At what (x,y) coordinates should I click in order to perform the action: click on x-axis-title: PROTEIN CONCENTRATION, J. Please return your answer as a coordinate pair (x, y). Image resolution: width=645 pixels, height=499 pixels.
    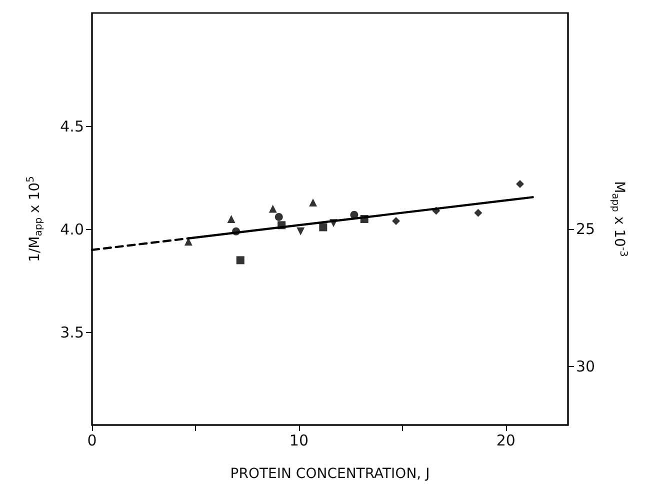
    Looking at the image, I should click on (330, 474).